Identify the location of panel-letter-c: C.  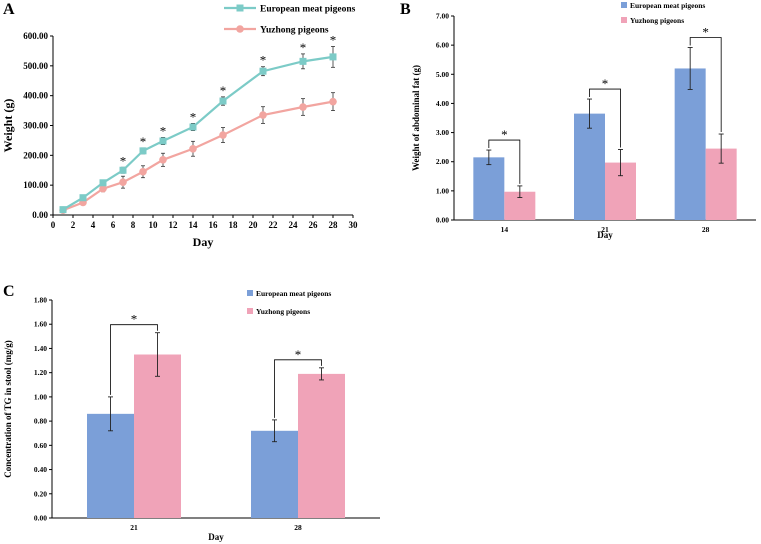
(9, 291).